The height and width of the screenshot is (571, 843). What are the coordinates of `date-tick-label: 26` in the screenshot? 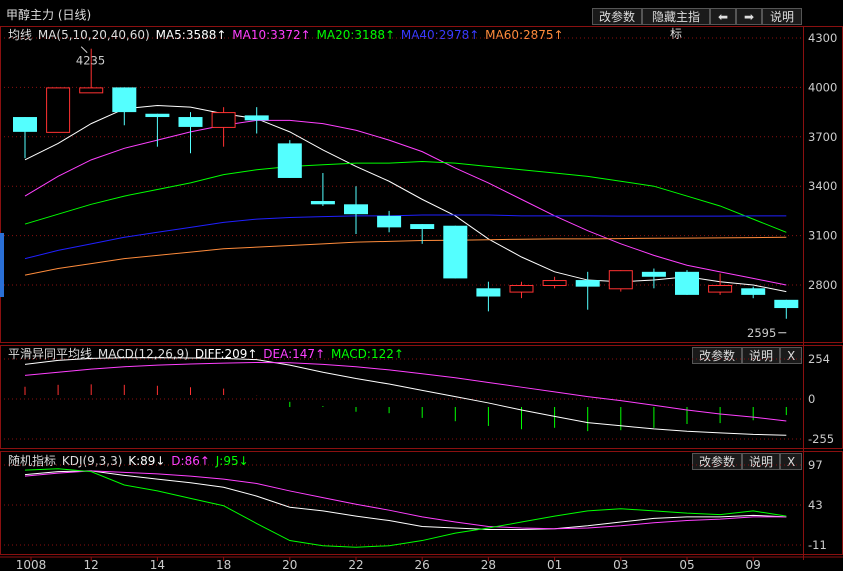 It's located at (422, 564).